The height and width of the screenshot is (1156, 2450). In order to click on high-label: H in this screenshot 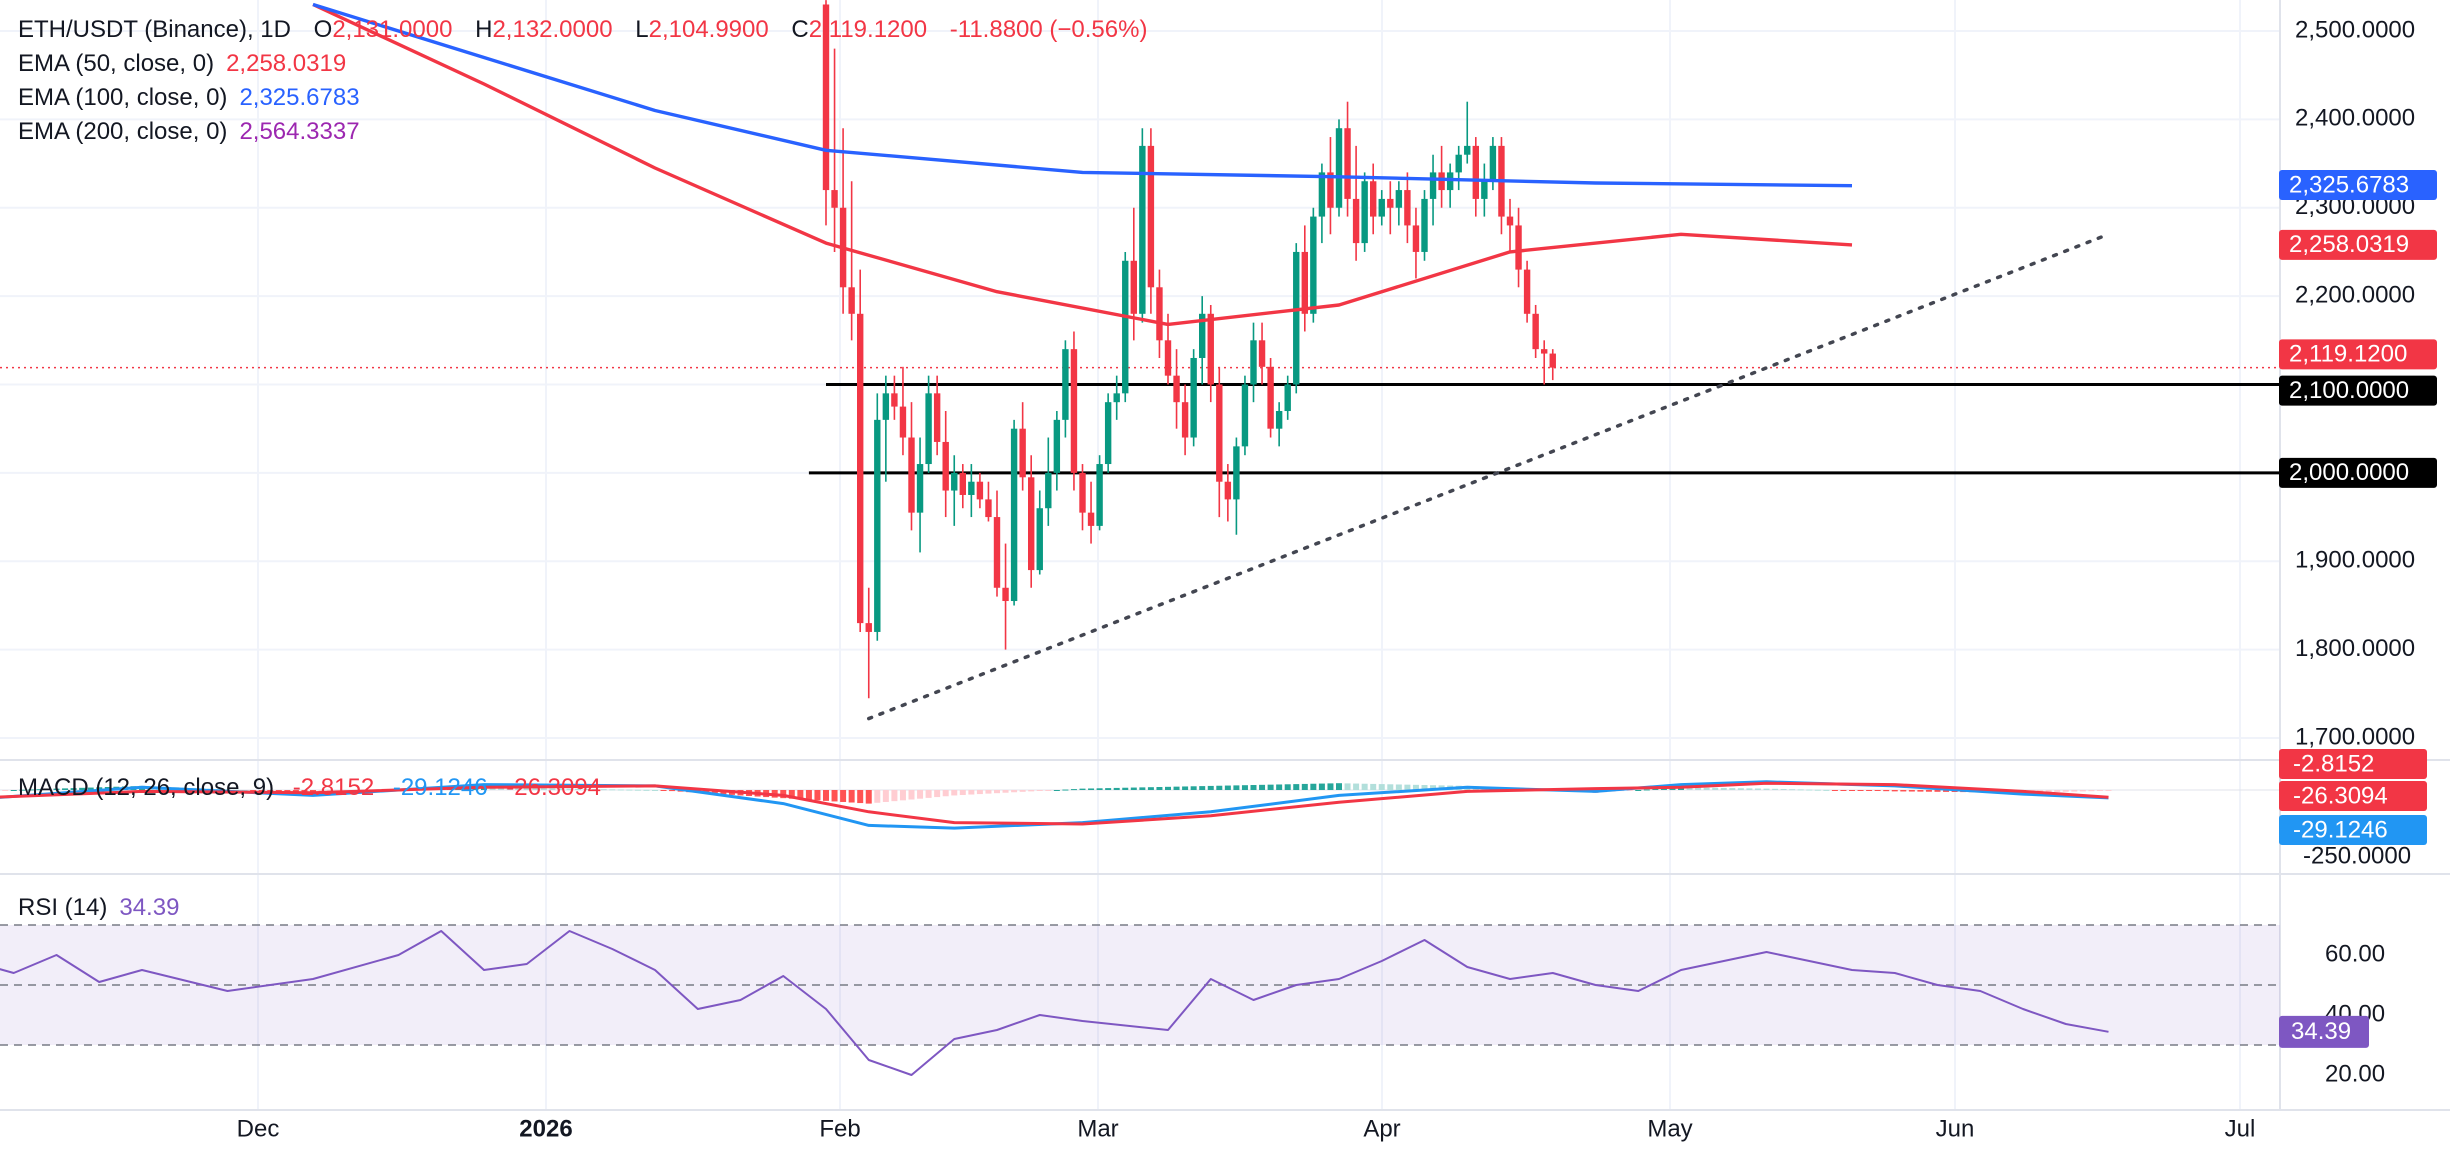, I will do `click(484, 29)`.